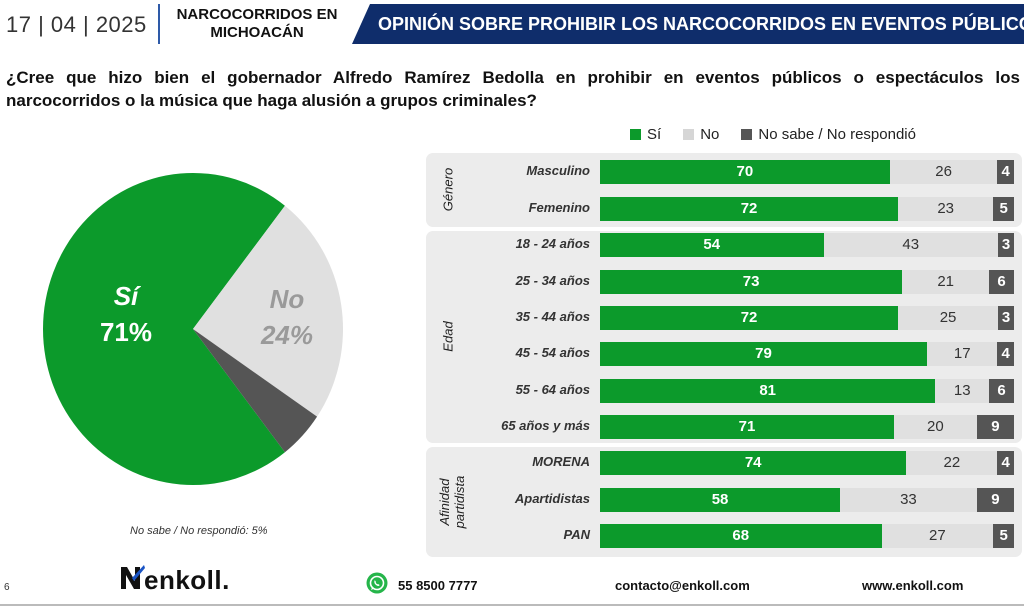 Image resolution: width=1024 pixels, height=612 pixels. I want to click on bar-category-label: Masculino, so click(558, 170).